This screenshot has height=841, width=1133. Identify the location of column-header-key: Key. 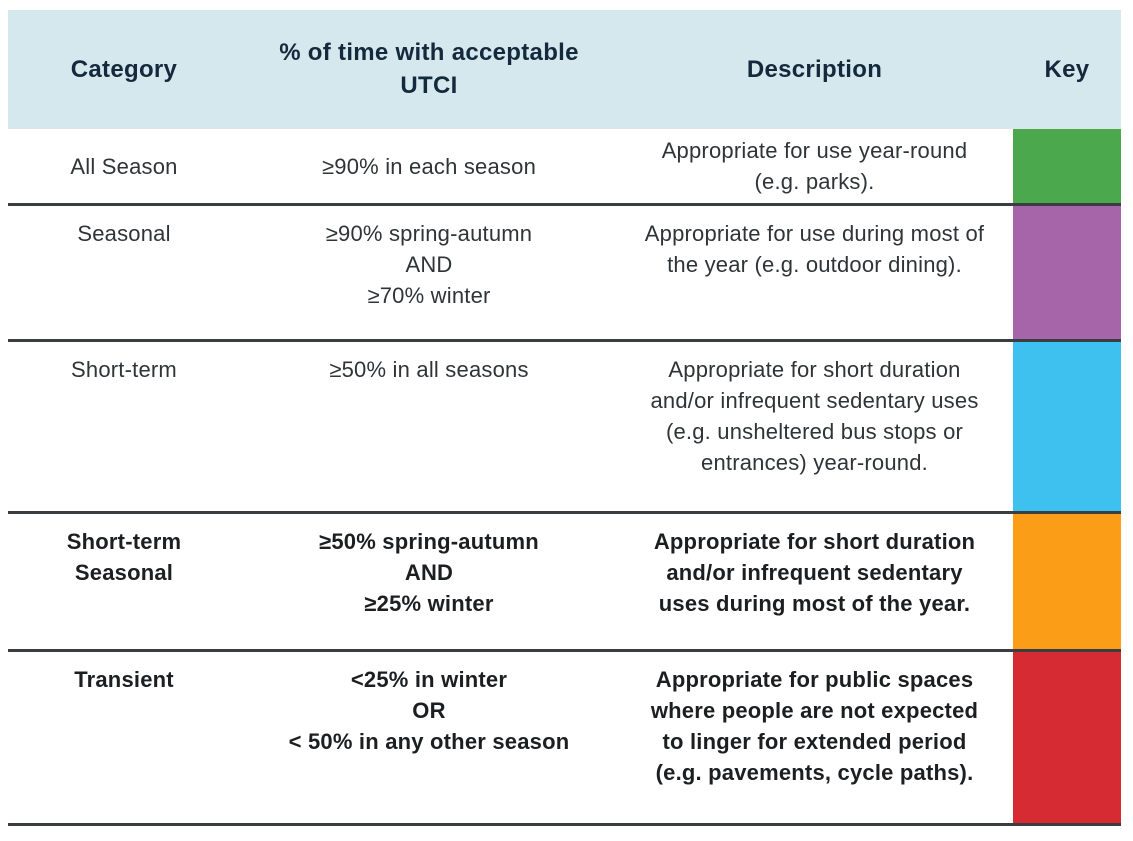
(1066, 69).